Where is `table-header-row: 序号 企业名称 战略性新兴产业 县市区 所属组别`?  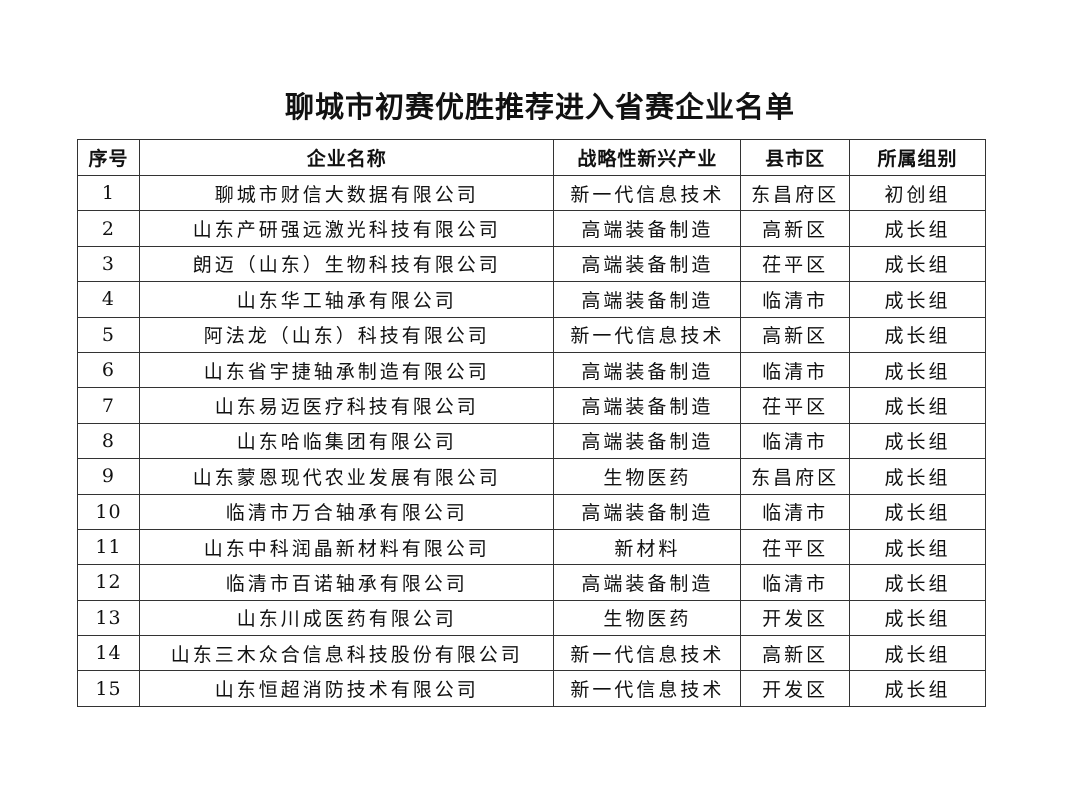
table-header-row: 序号 企业名称 战略性新兴产业 县市区 所属组别 is located at coordinates (531, 157).